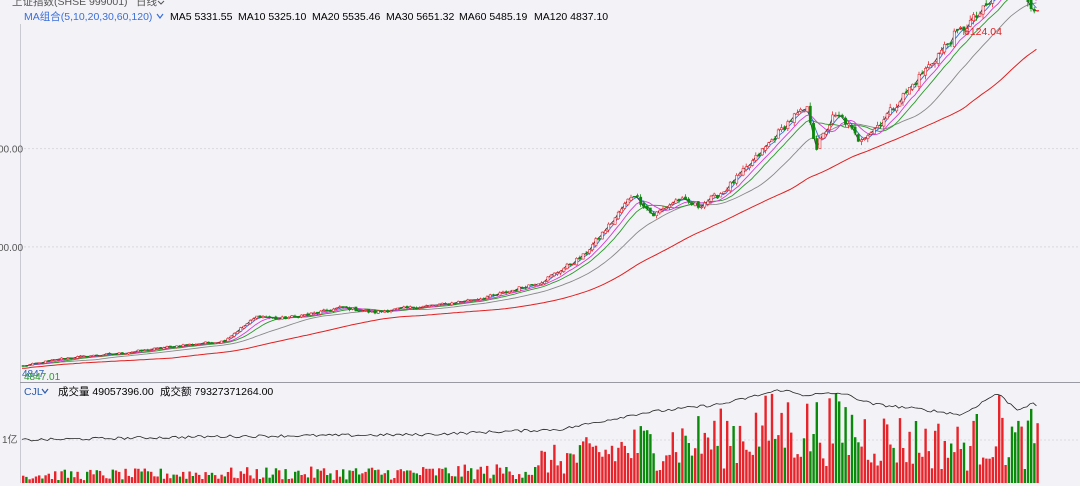 The image size is (1080, 486). Describe the element at coordinates (33, 392) in the screenshot. I see `volume-indicator-label: CJL` at that location.